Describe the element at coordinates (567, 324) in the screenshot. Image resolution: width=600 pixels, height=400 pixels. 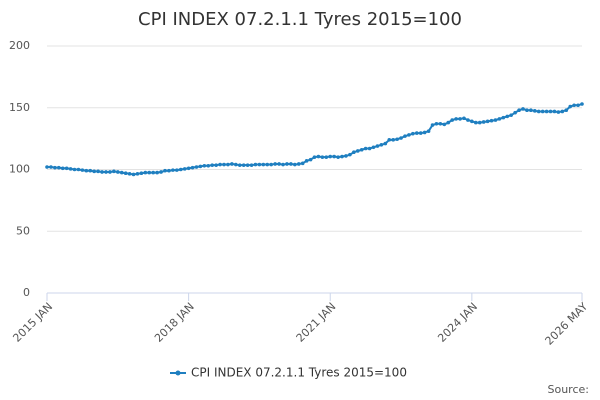
I see `x-tick-label: 2026 MAY` at that location.